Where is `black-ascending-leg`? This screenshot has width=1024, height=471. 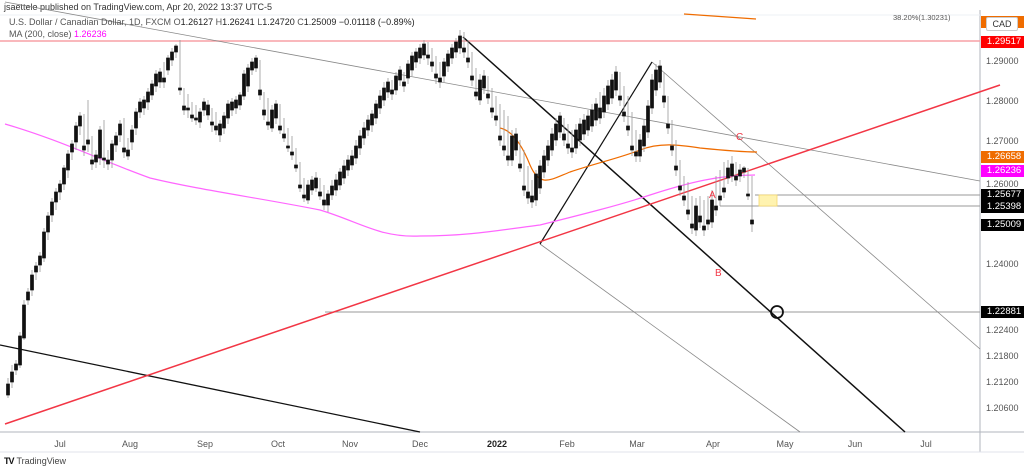
black-ascending-leg is located at coordinates (596, 153).